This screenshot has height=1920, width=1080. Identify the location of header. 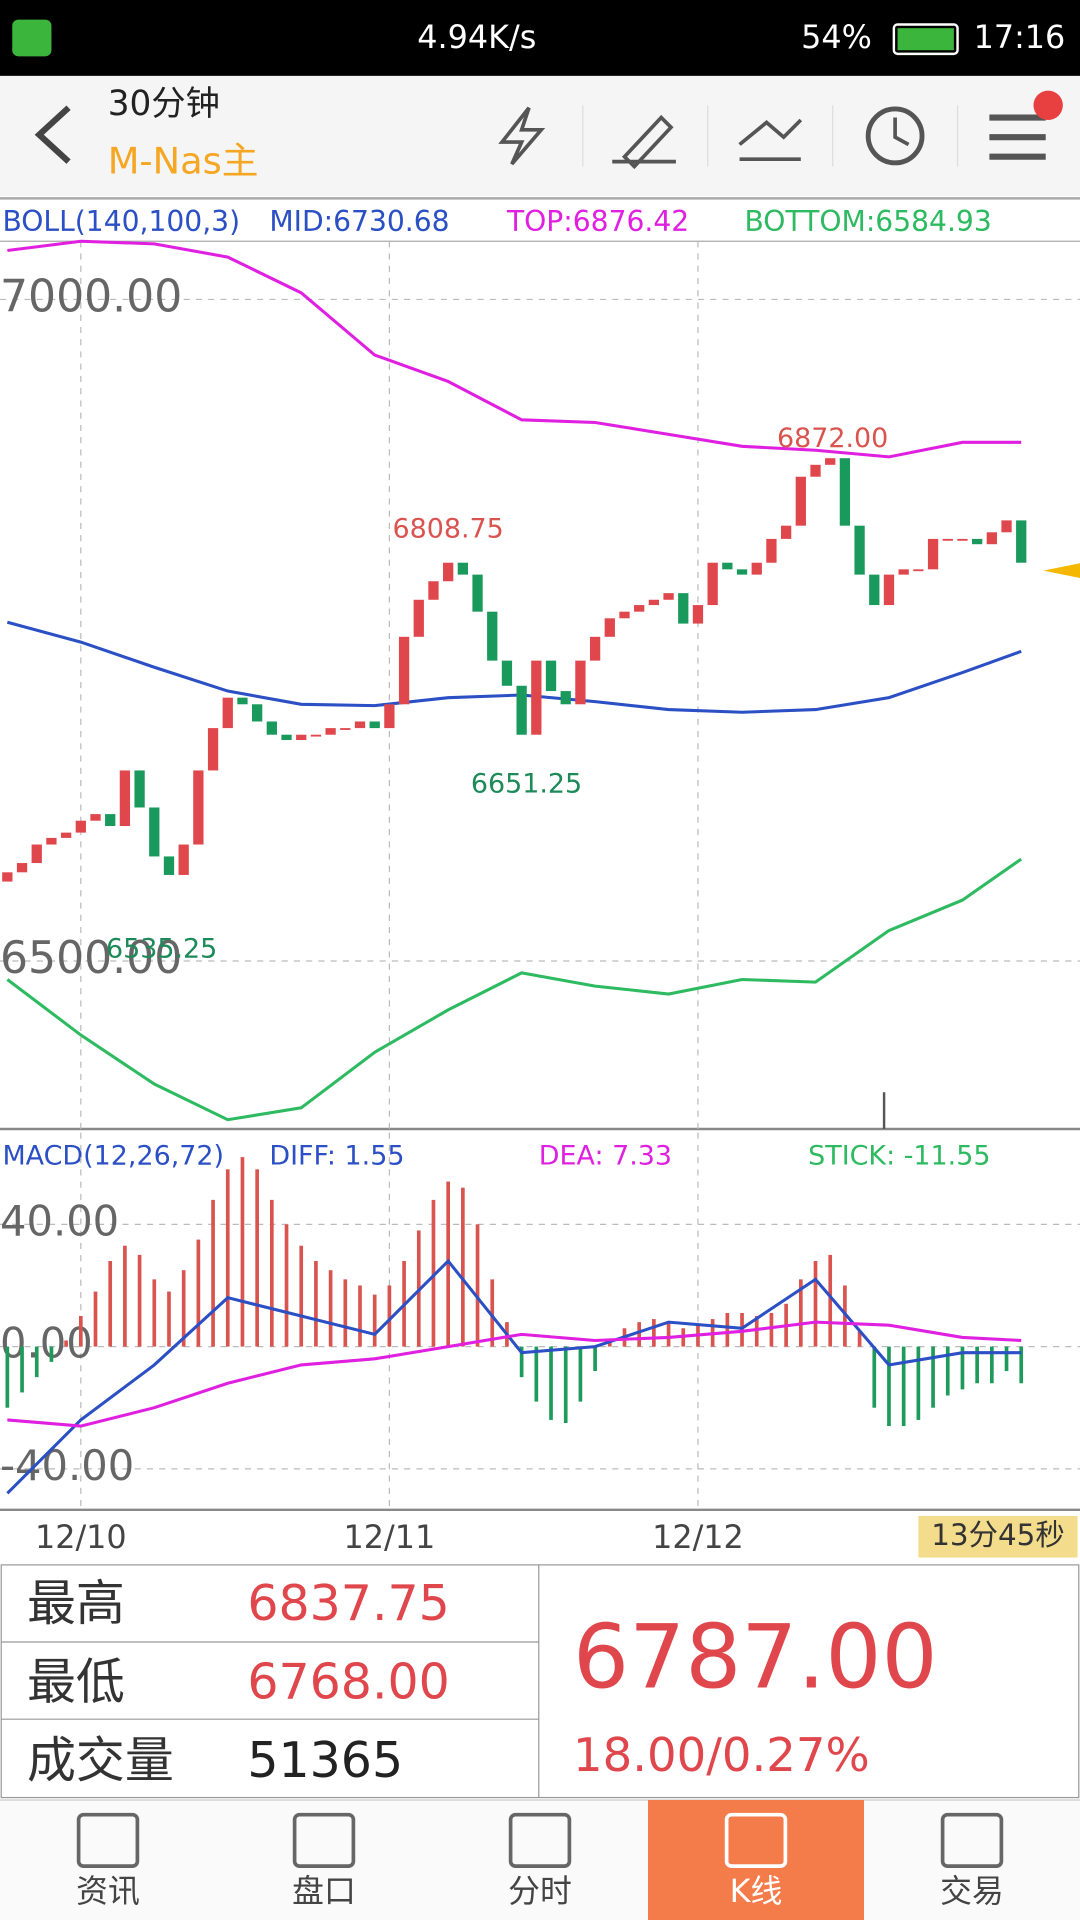
(540, 135).